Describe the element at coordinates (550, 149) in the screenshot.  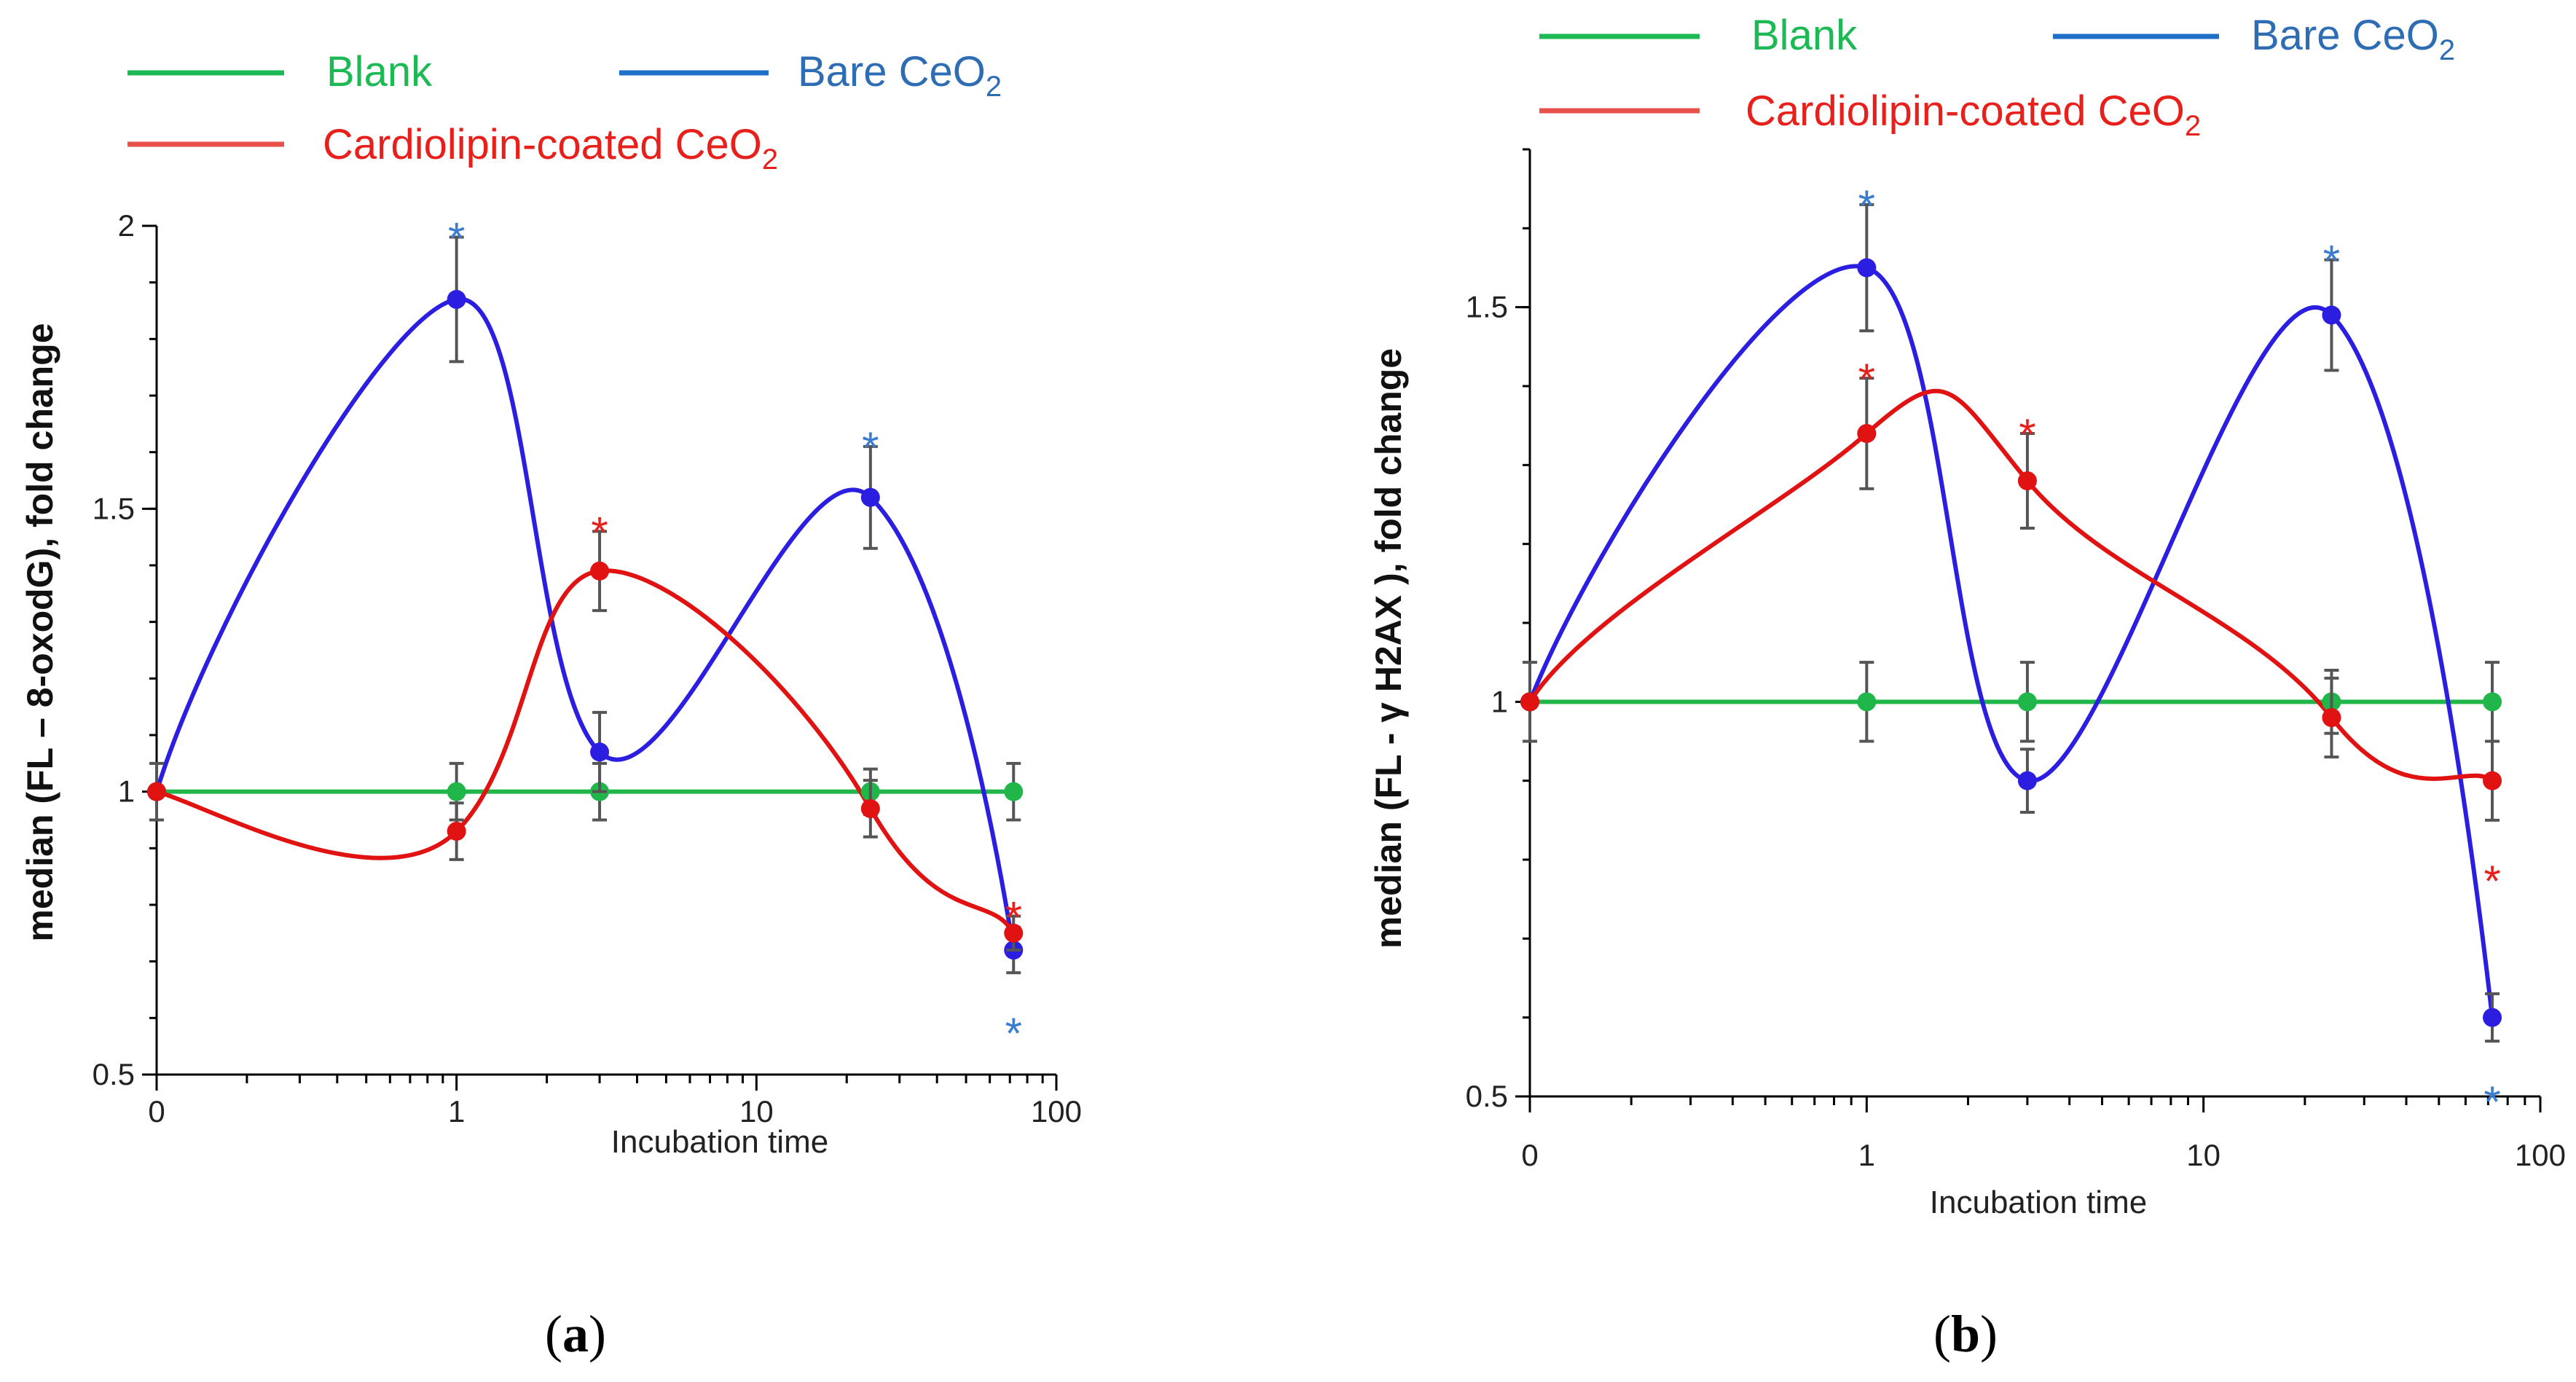
I see `legend-a-cardio-label: Cardiolipin-coated CeO2` at that location.